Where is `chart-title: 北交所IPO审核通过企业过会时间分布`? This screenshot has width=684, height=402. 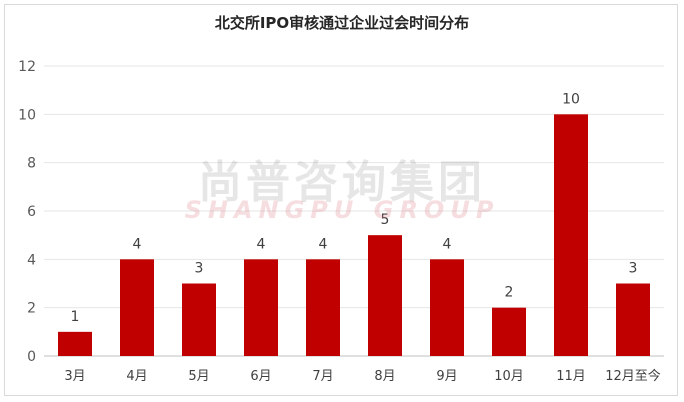 chart-title: 北交所IPO审核通过企业过会时间分布 is located at coordinates (342, 23).